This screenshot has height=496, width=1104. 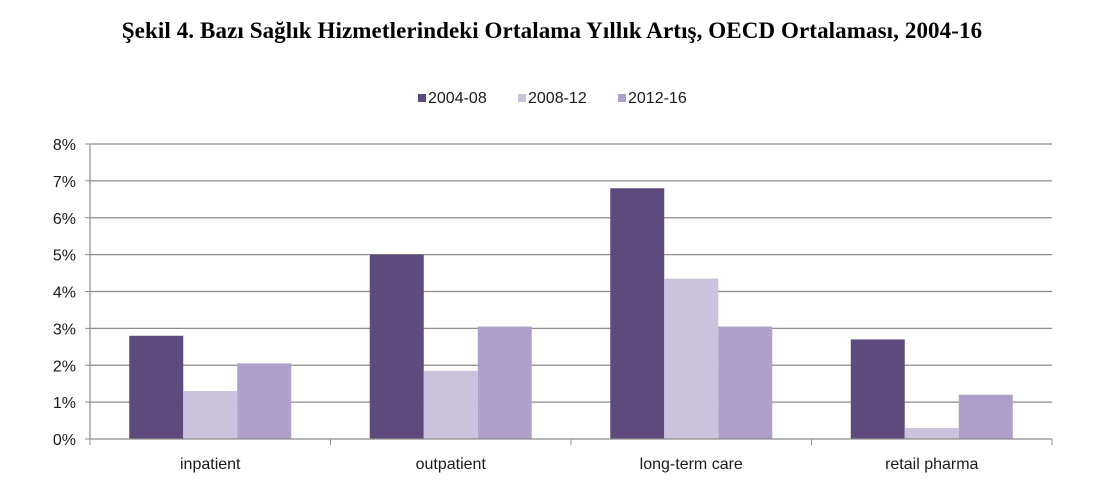 What do you see at coordinates (691, 358) in the screenshot?
I see `bar-2008-12-long-term-care` at bounding box center [691, 358].